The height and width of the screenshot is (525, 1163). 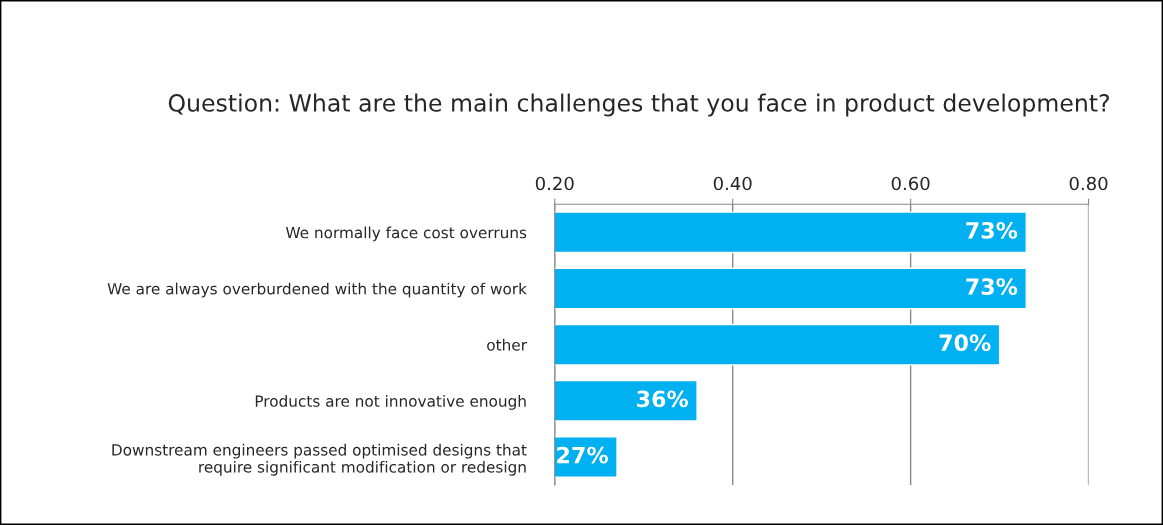 What do you see at coordinates (910, 183) in the screenshot?
I see `x-tick-label: 0.60` at bounding box center [910, 183].